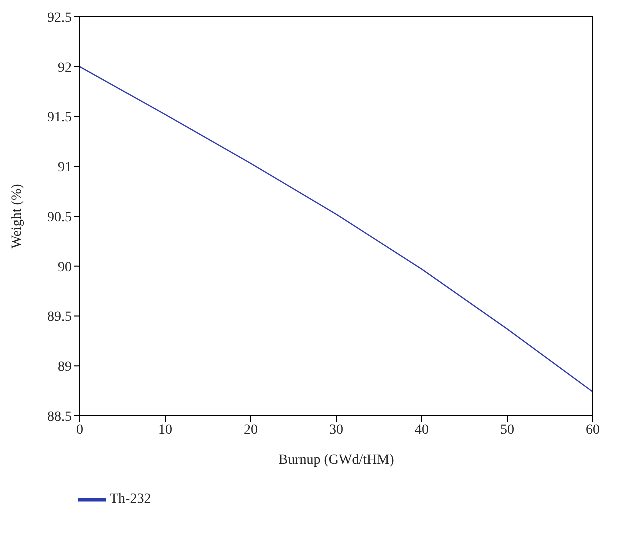 This screenshot has height=542, width=621. What do you see at coordinates (60, 318) in the screenshot?
I see `y-tick-label: 89.5` at bounding box center [60, 318].